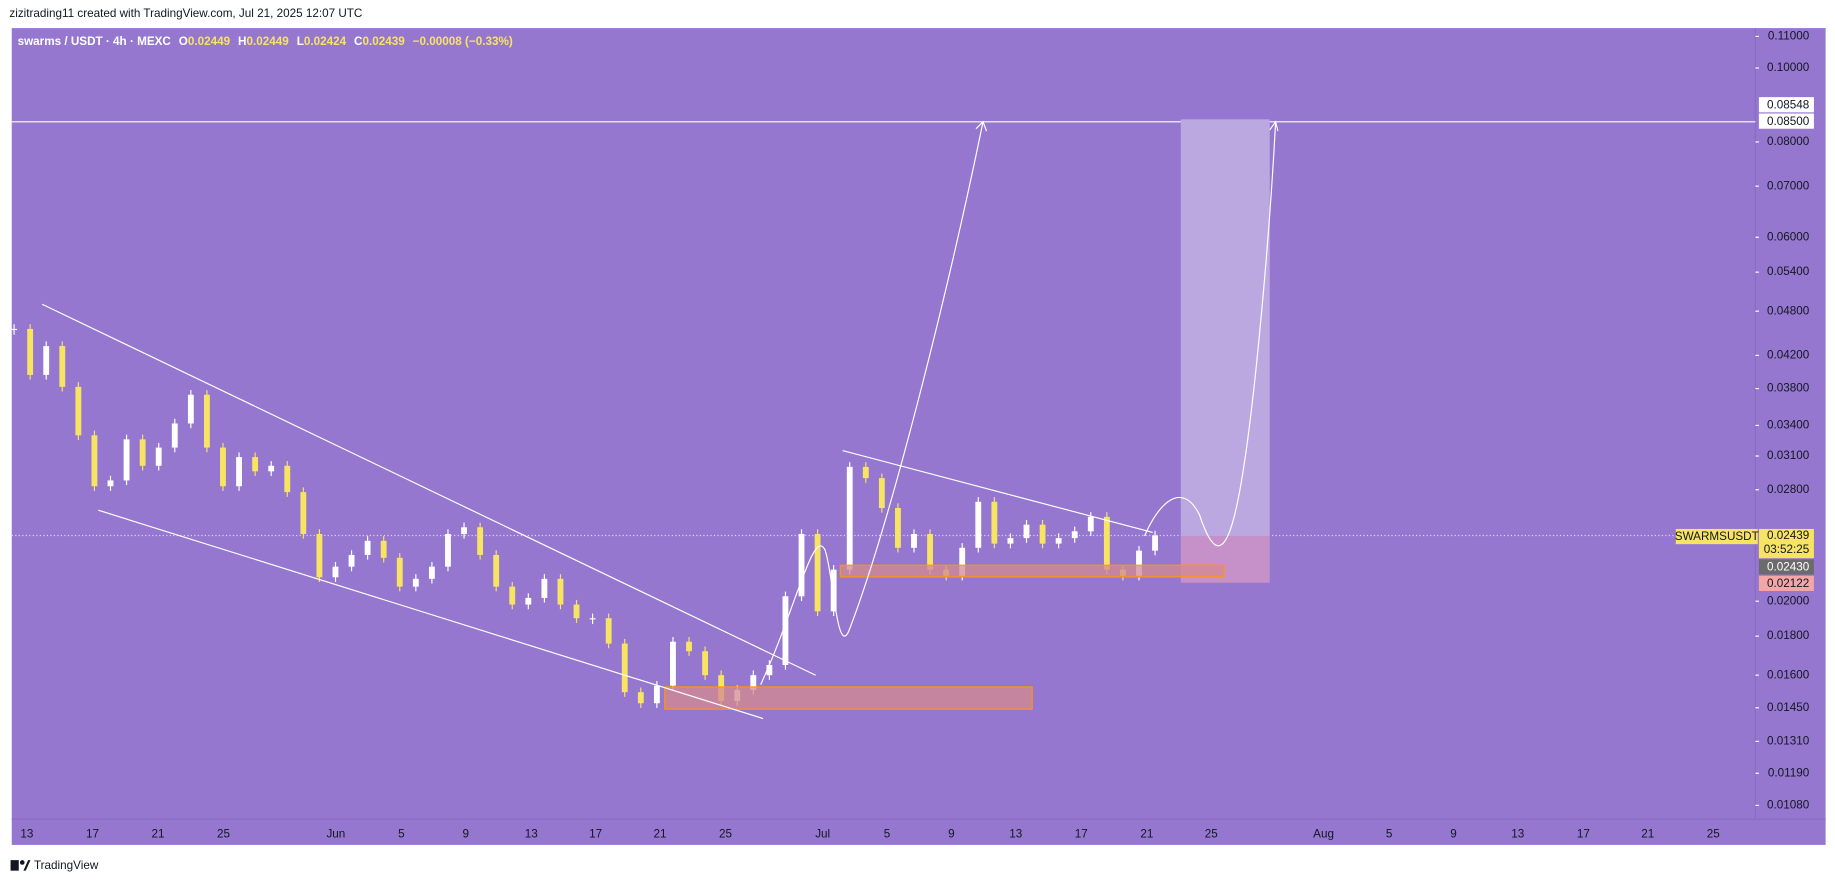 This screenshot has height=884, width=1835. Describe the element at coordinates (1788, 455) in the screenshot. I see `y-tick-label: 0.03100` at that location.